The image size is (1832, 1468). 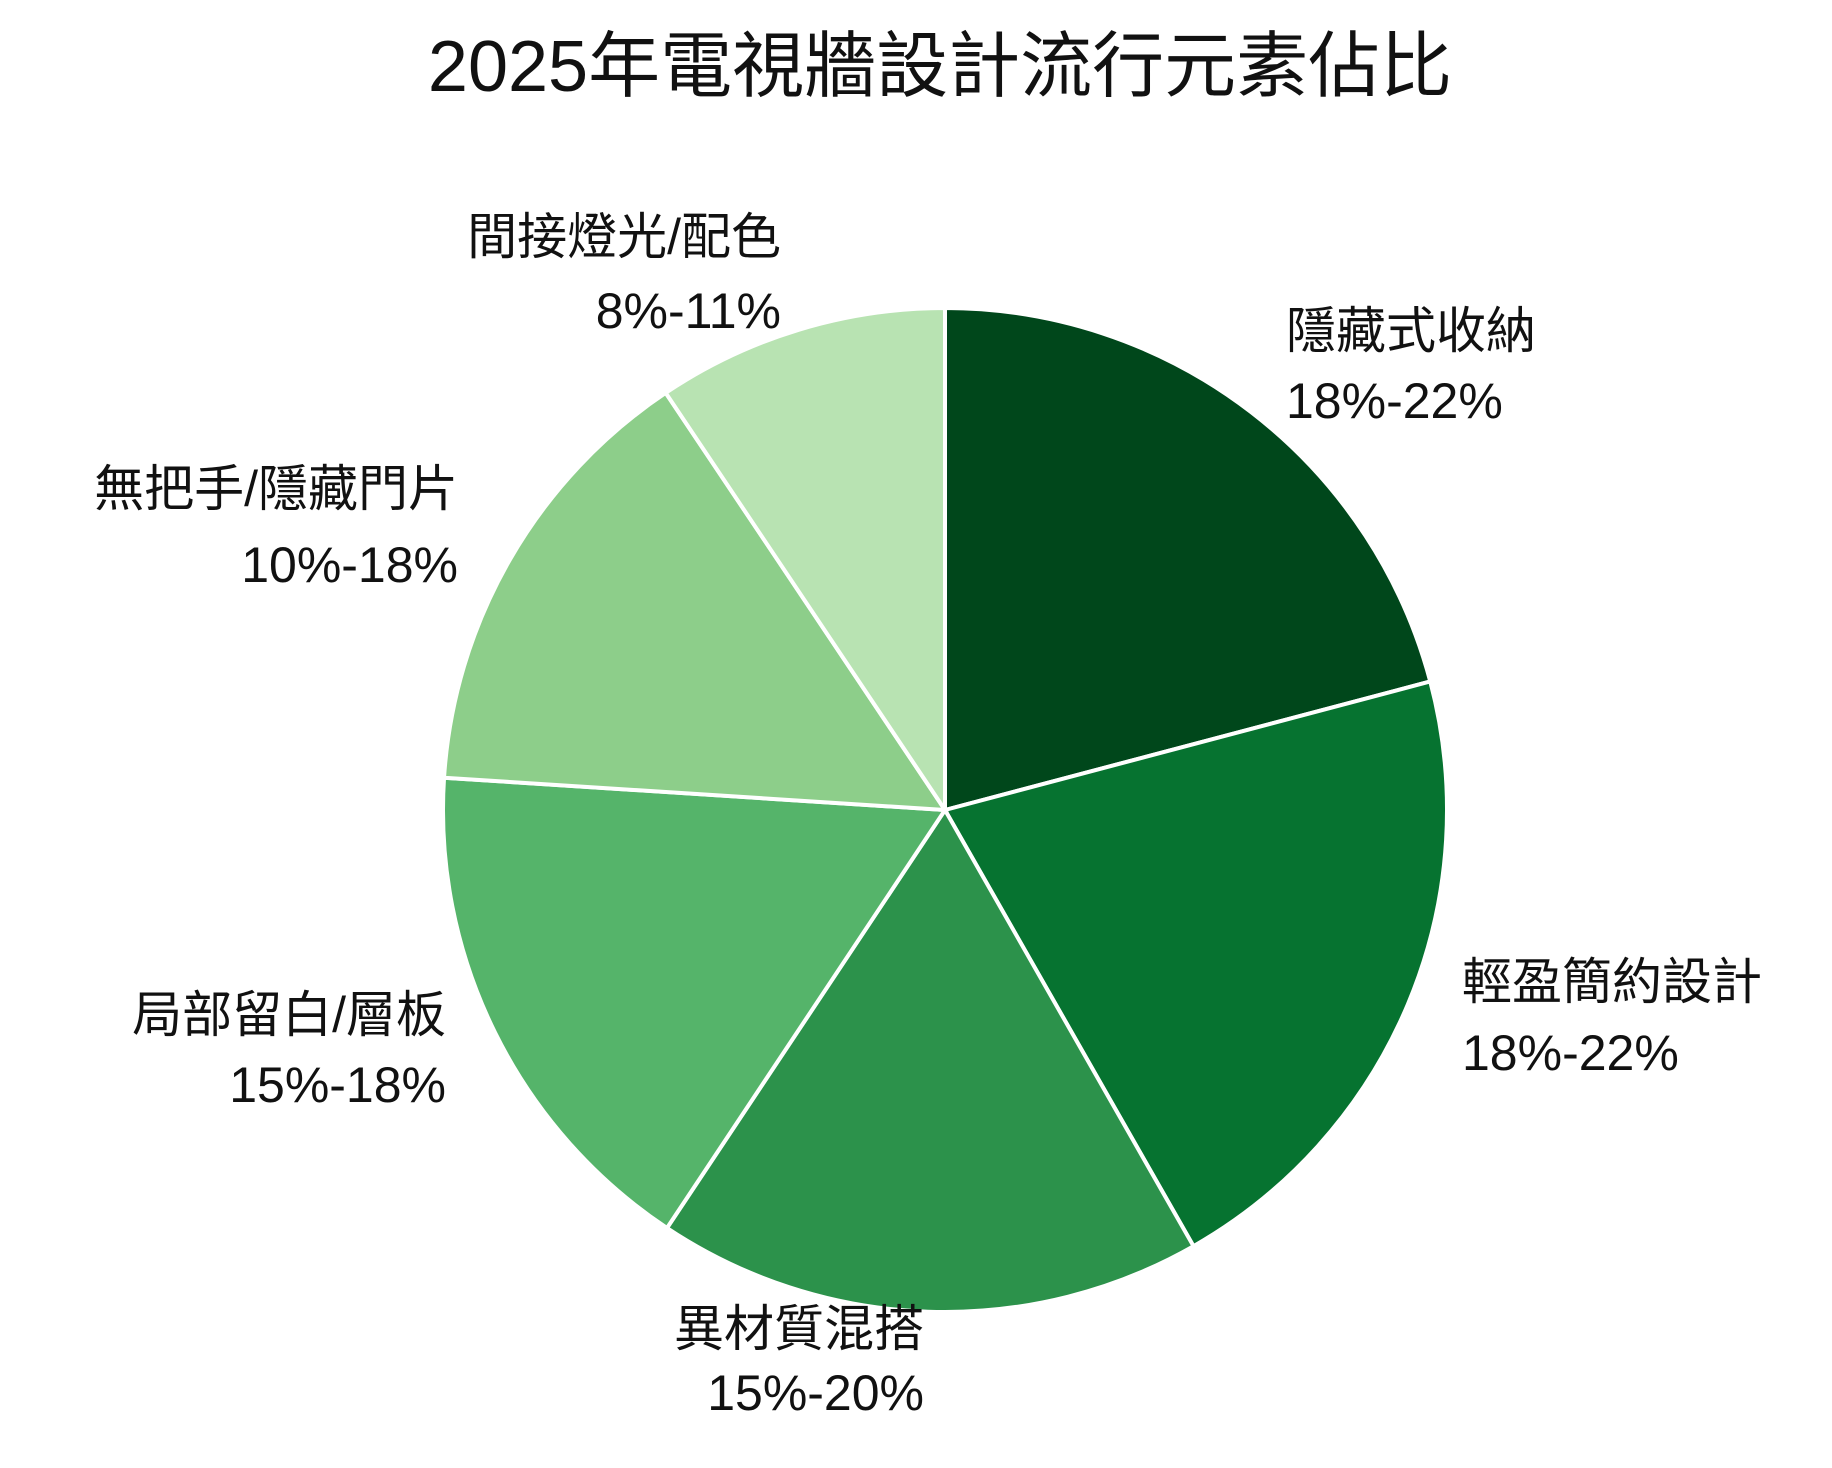 What do you see at coordinates (688, 311) in the screenshot?
I see `slice-range-label: 8%-11%` at bounding box center [688, 311].